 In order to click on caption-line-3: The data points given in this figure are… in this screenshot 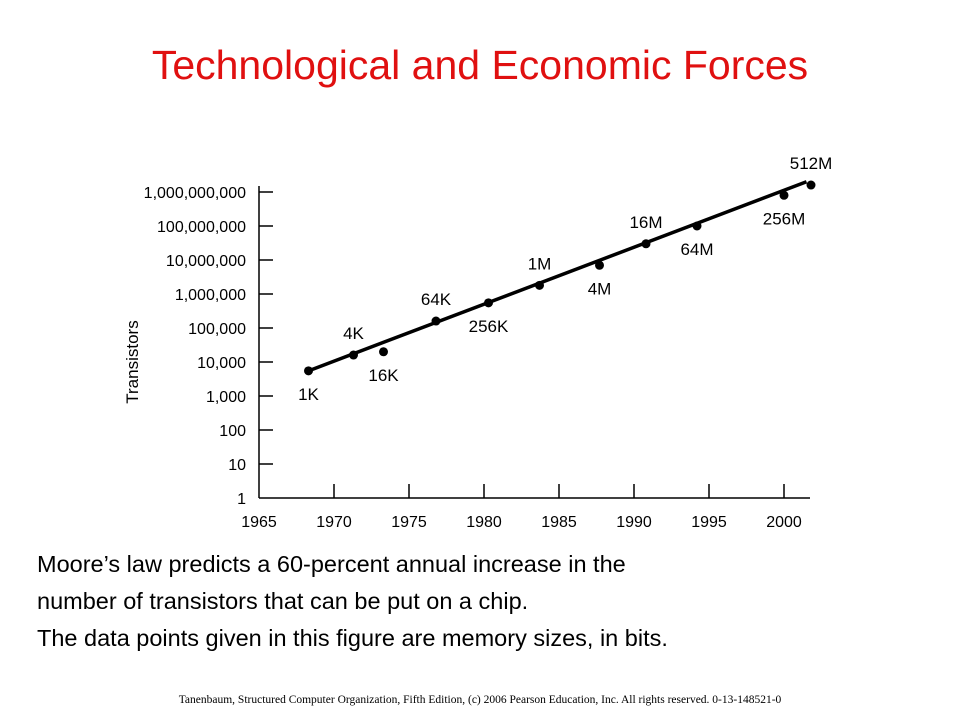, I will do `click(352, 638)`.